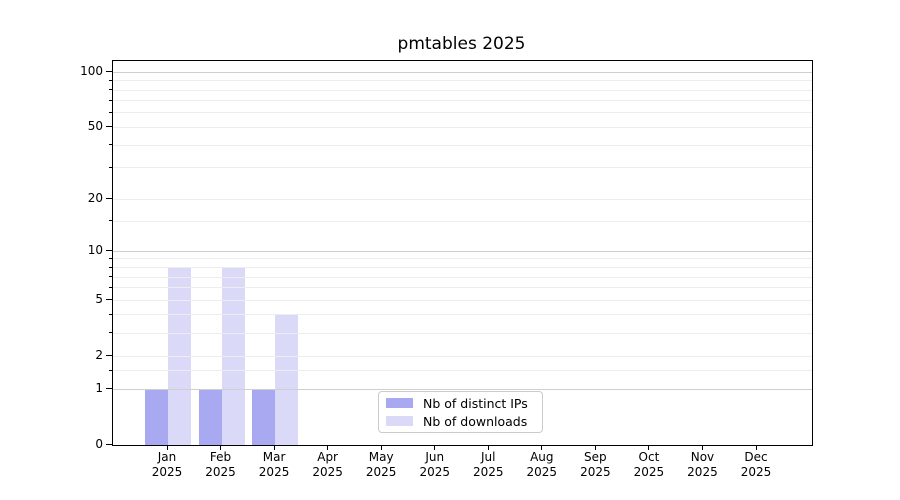 The width and height of the screenshot is (900, 500). What do you see at coordinates (167, 464) in the screenshot?
I see `x-tick-label: Jan 2025` at bounding box center [167, 464].